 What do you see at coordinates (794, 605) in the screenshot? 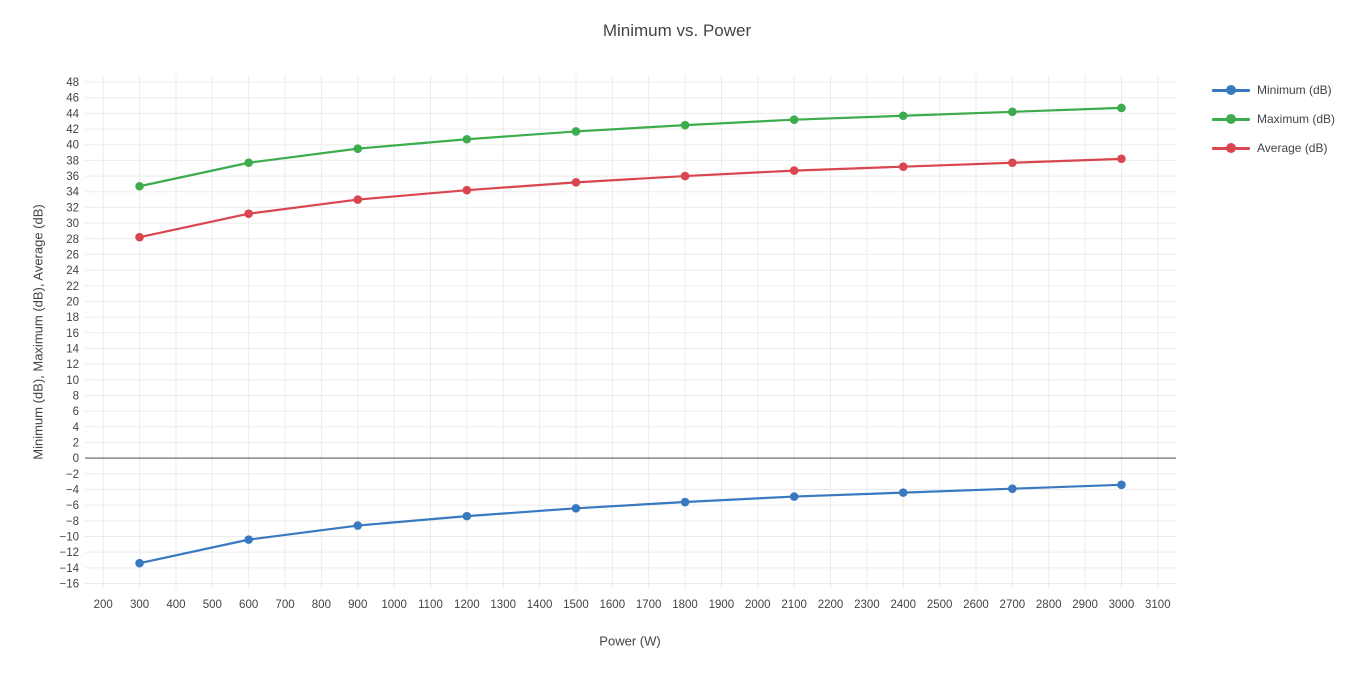
I see `x-tick-label: 2100` at bounding box center [794, 605].